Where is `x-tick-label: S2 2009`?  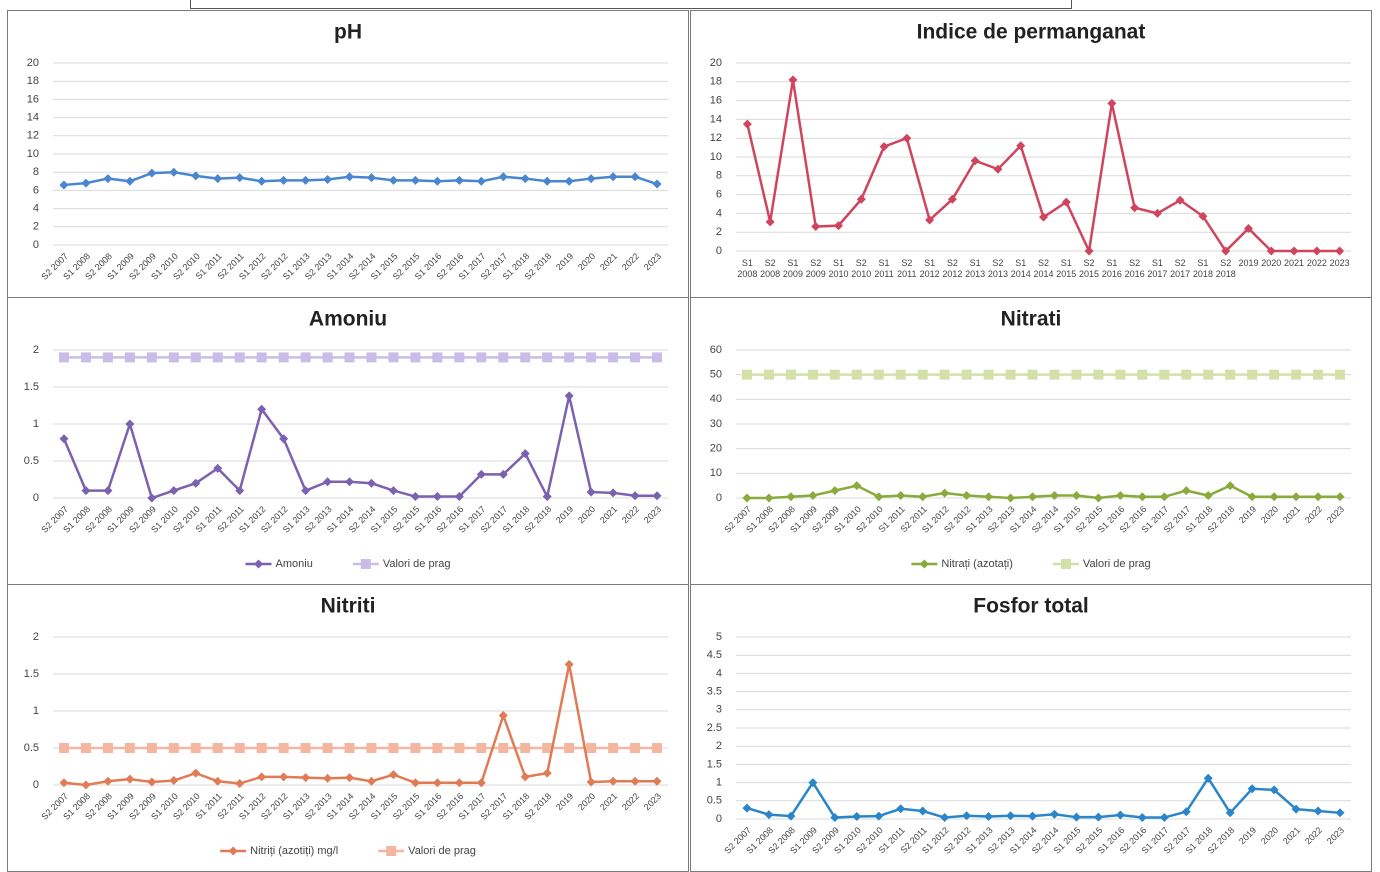 x-tick-label: S2 2009 is located at coordinates (815, 268).